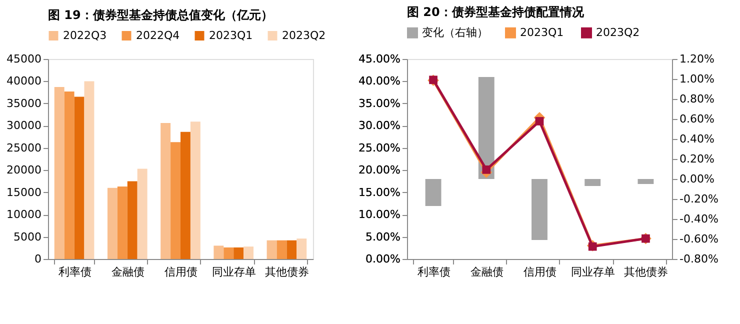 The height and width of the screenshot is (324, 740). Describe the element at coordinates (699, 239) in the screenshot. I see `y2-tick-label: -0.60%` at that location.